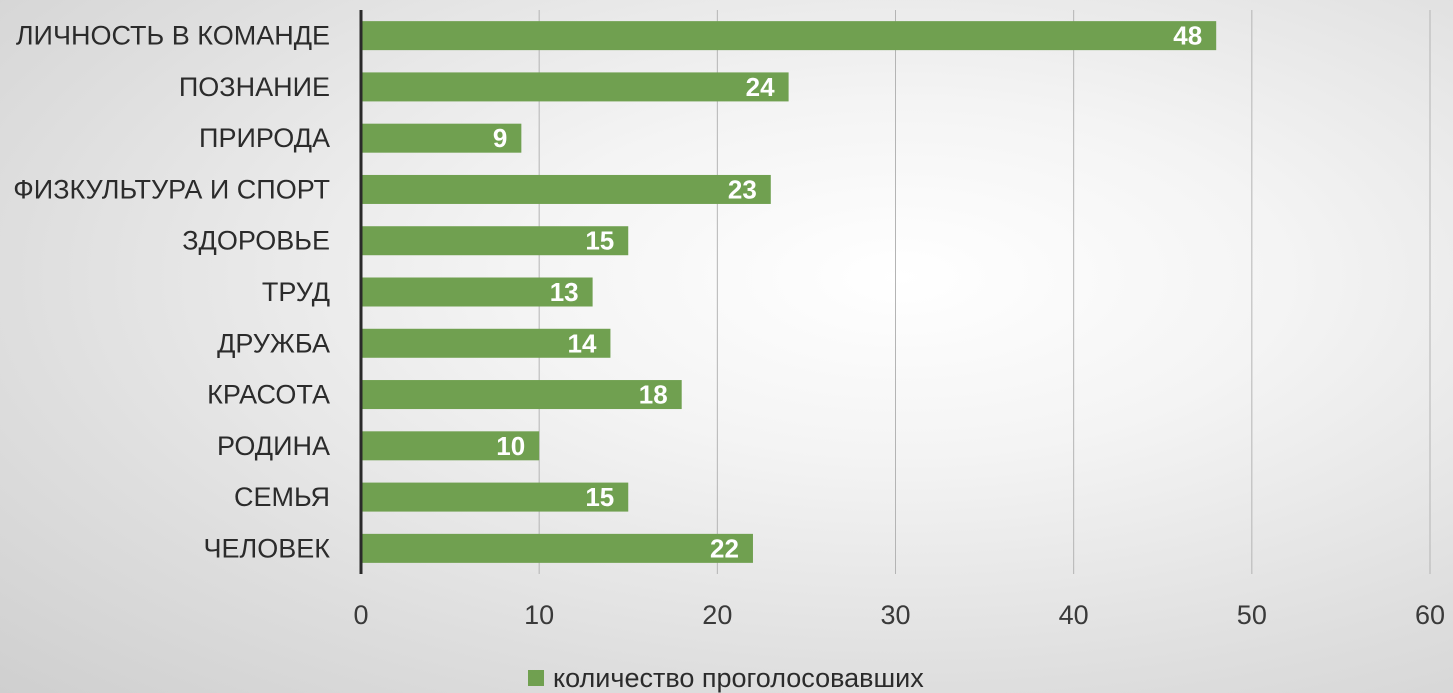 The height and width of the screenshot is (693, 1453). I want to click on category-label-9: СЕМЬЯ, so click(282, 497).